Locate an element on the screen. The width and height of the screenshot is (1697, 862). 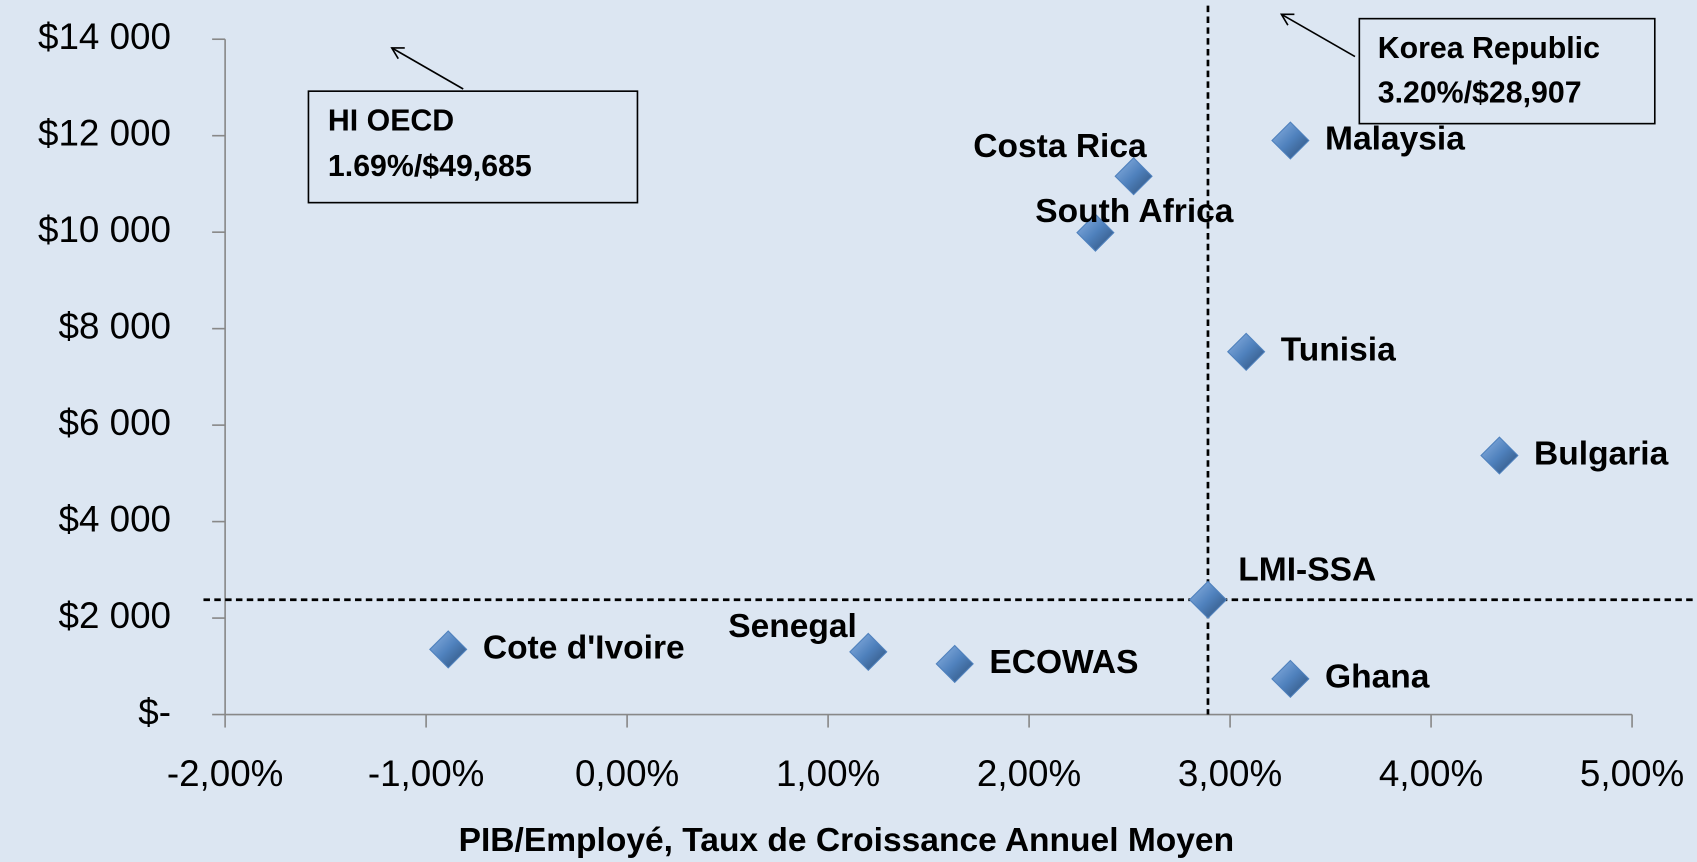
y-tick-label: $12 000 is located at coordinates (104, 132).